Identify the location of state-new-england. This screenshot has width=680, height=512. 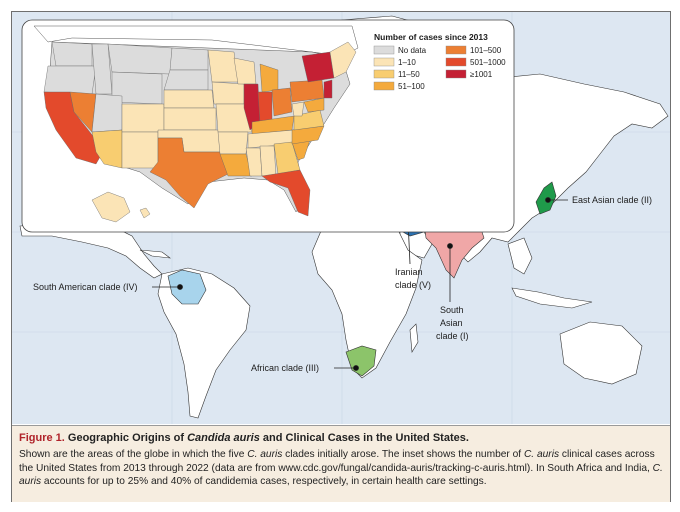
(343, 60).